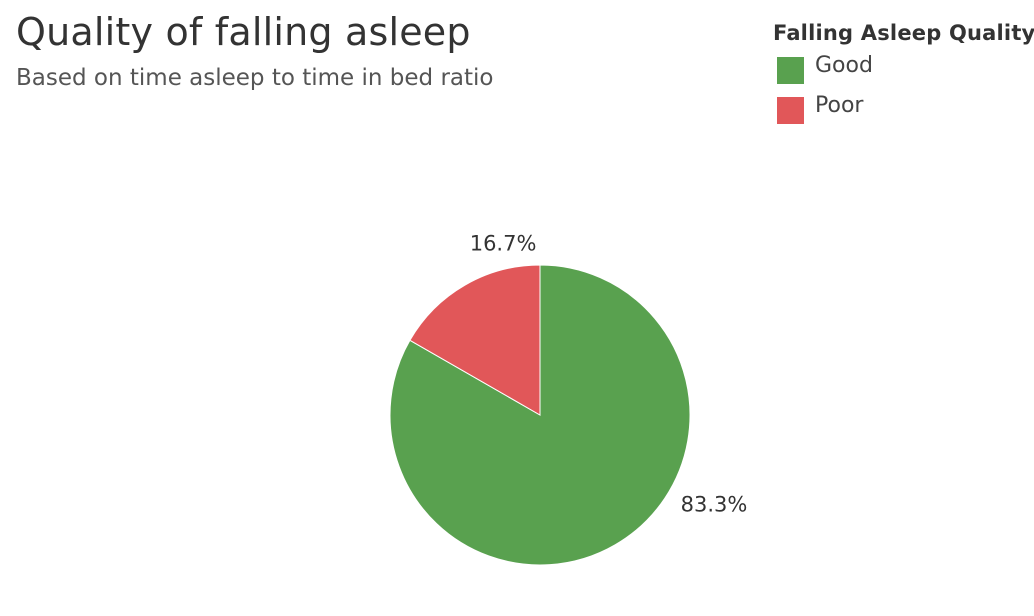 The height and width of the screenshot is (616, 1034). What do you see at coordinates (790, 110) in the screenshot?
I see `legend-swatch-poor` at bounding box center [790, 110].